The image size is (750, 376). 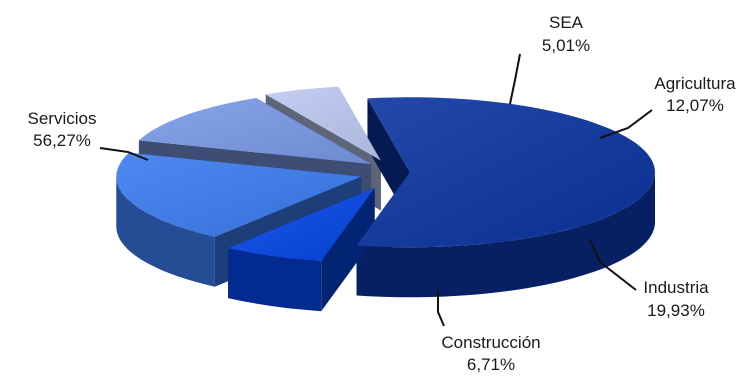 What do you see at coordinates (626, 124) in the screenshot?
I see `leader-agricultura` at bounding box center [626, 124].